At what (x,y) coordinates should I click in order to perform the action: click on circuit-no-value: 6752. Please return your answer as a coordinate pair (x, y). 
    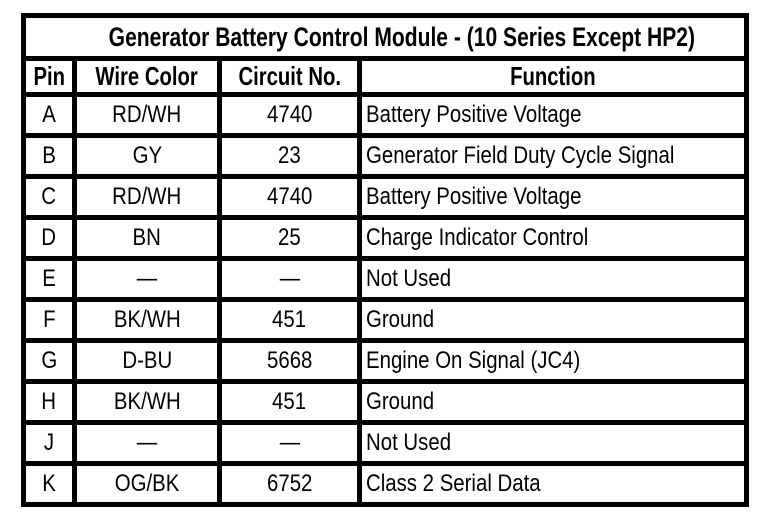
    Looking at the image, I should click on (289, 483).